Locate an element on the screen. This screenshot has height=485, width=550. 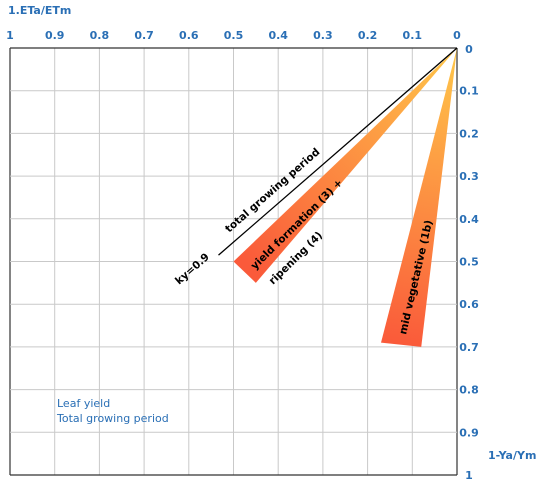
x-tick-label: 0.4 is located at coordinates (278, 35).